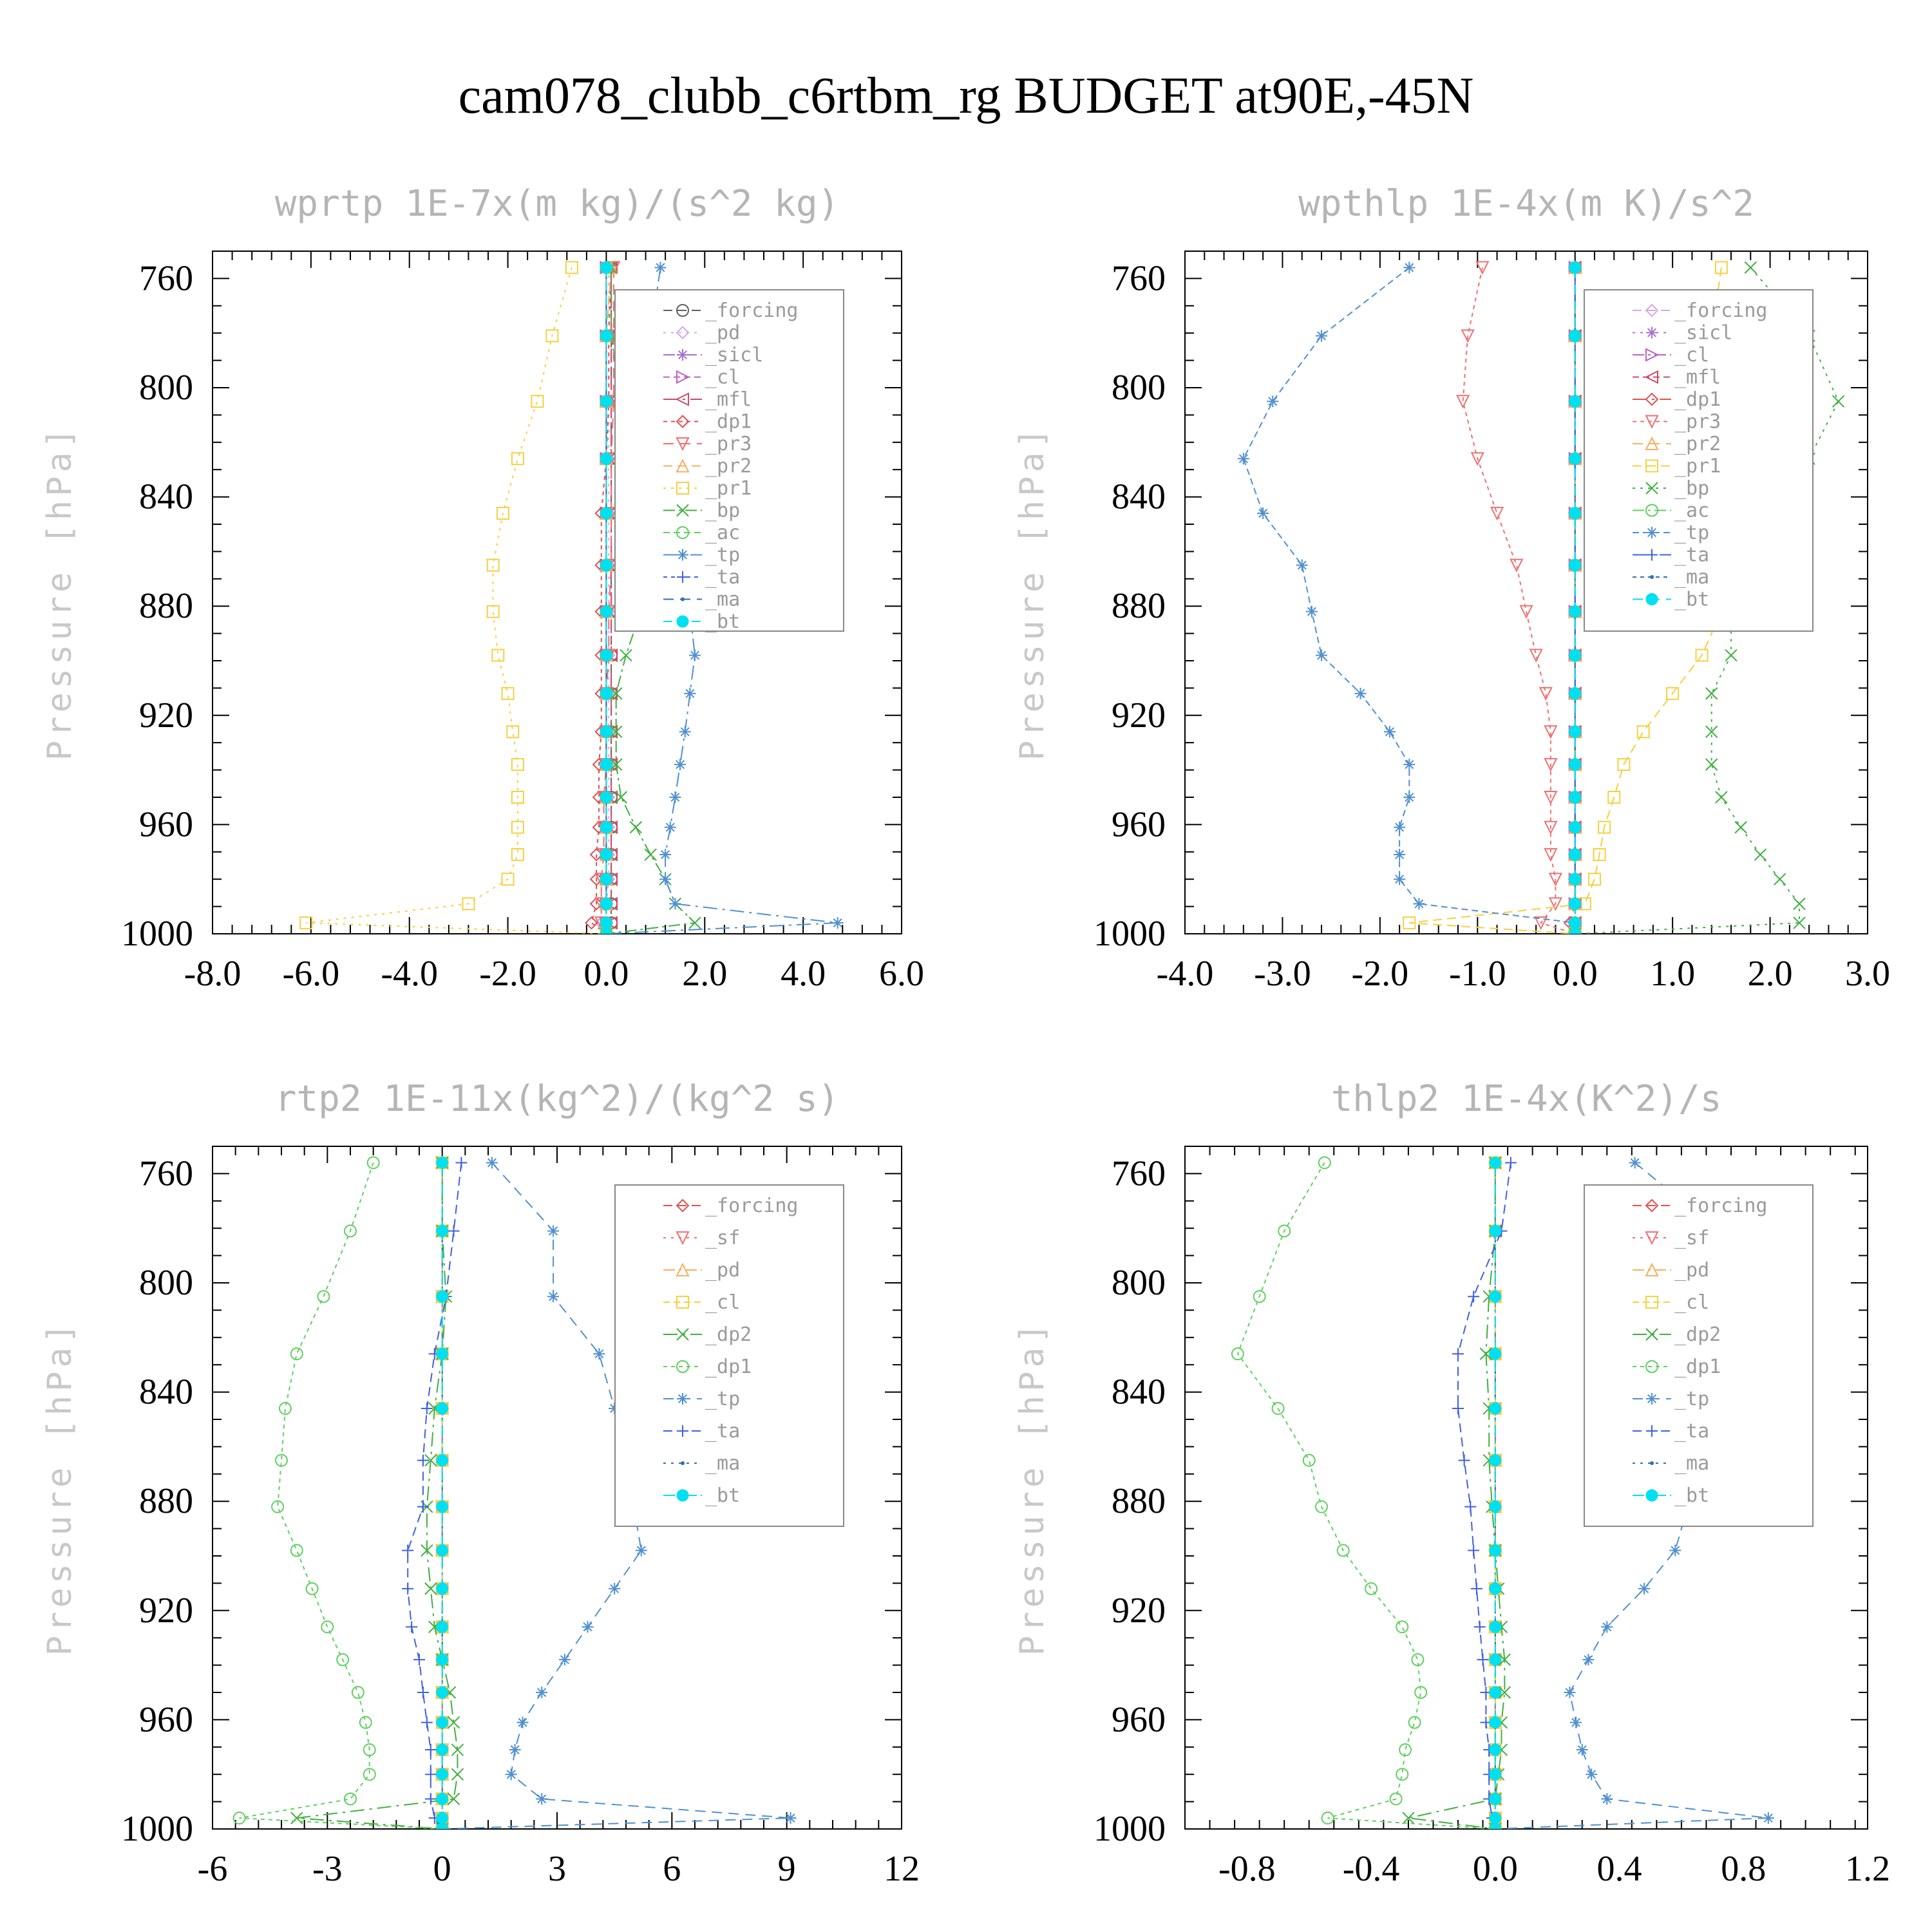  I want to click on y-tick-label: 880, so click(1139, 606).